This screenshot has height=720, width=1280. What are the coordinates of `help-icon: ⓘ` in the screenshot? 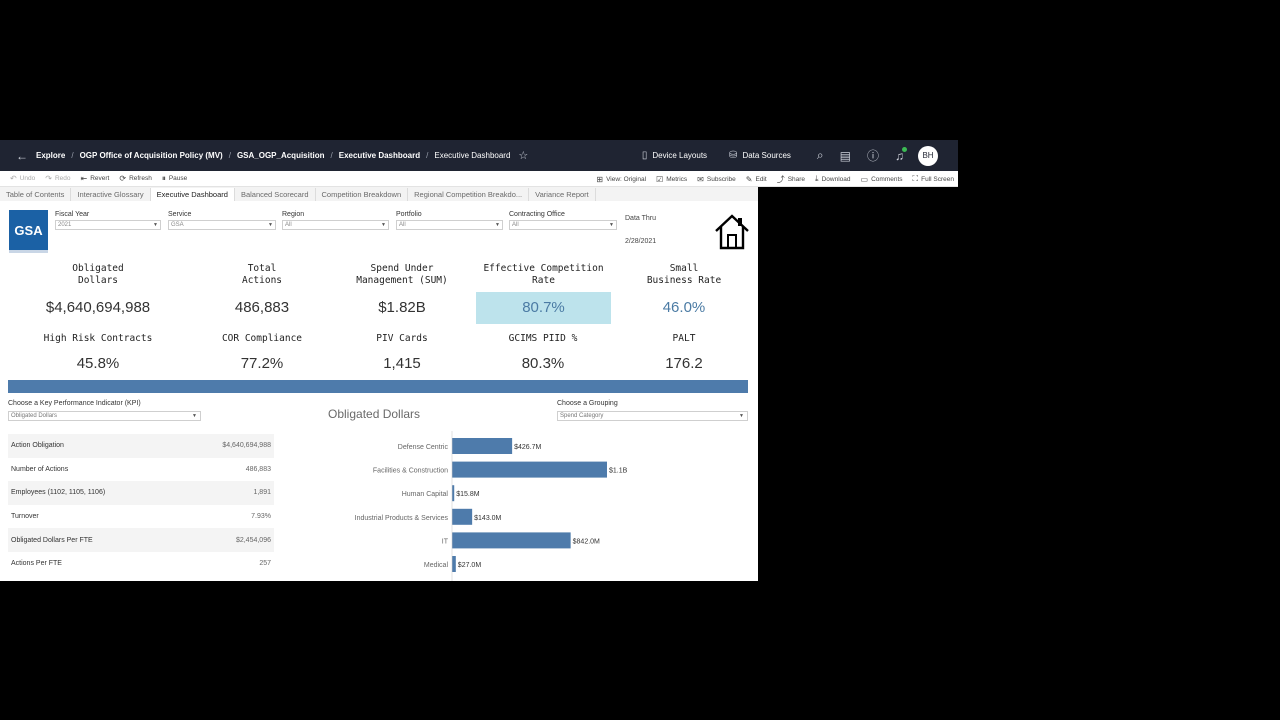 It's located at (872, 156).